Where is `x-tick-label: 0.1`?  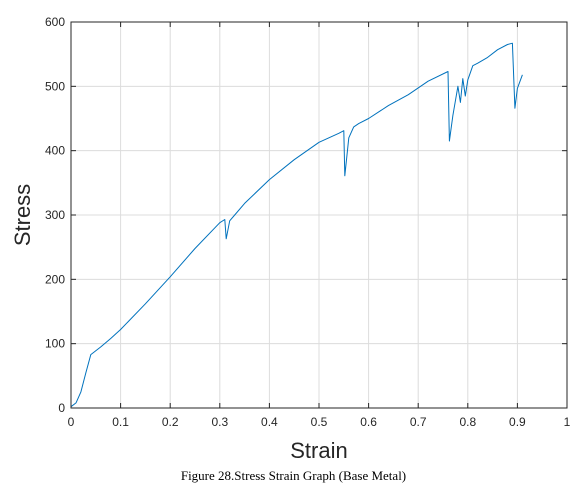
x-tick-label: 0.1 is located at coordinates (120, 422).